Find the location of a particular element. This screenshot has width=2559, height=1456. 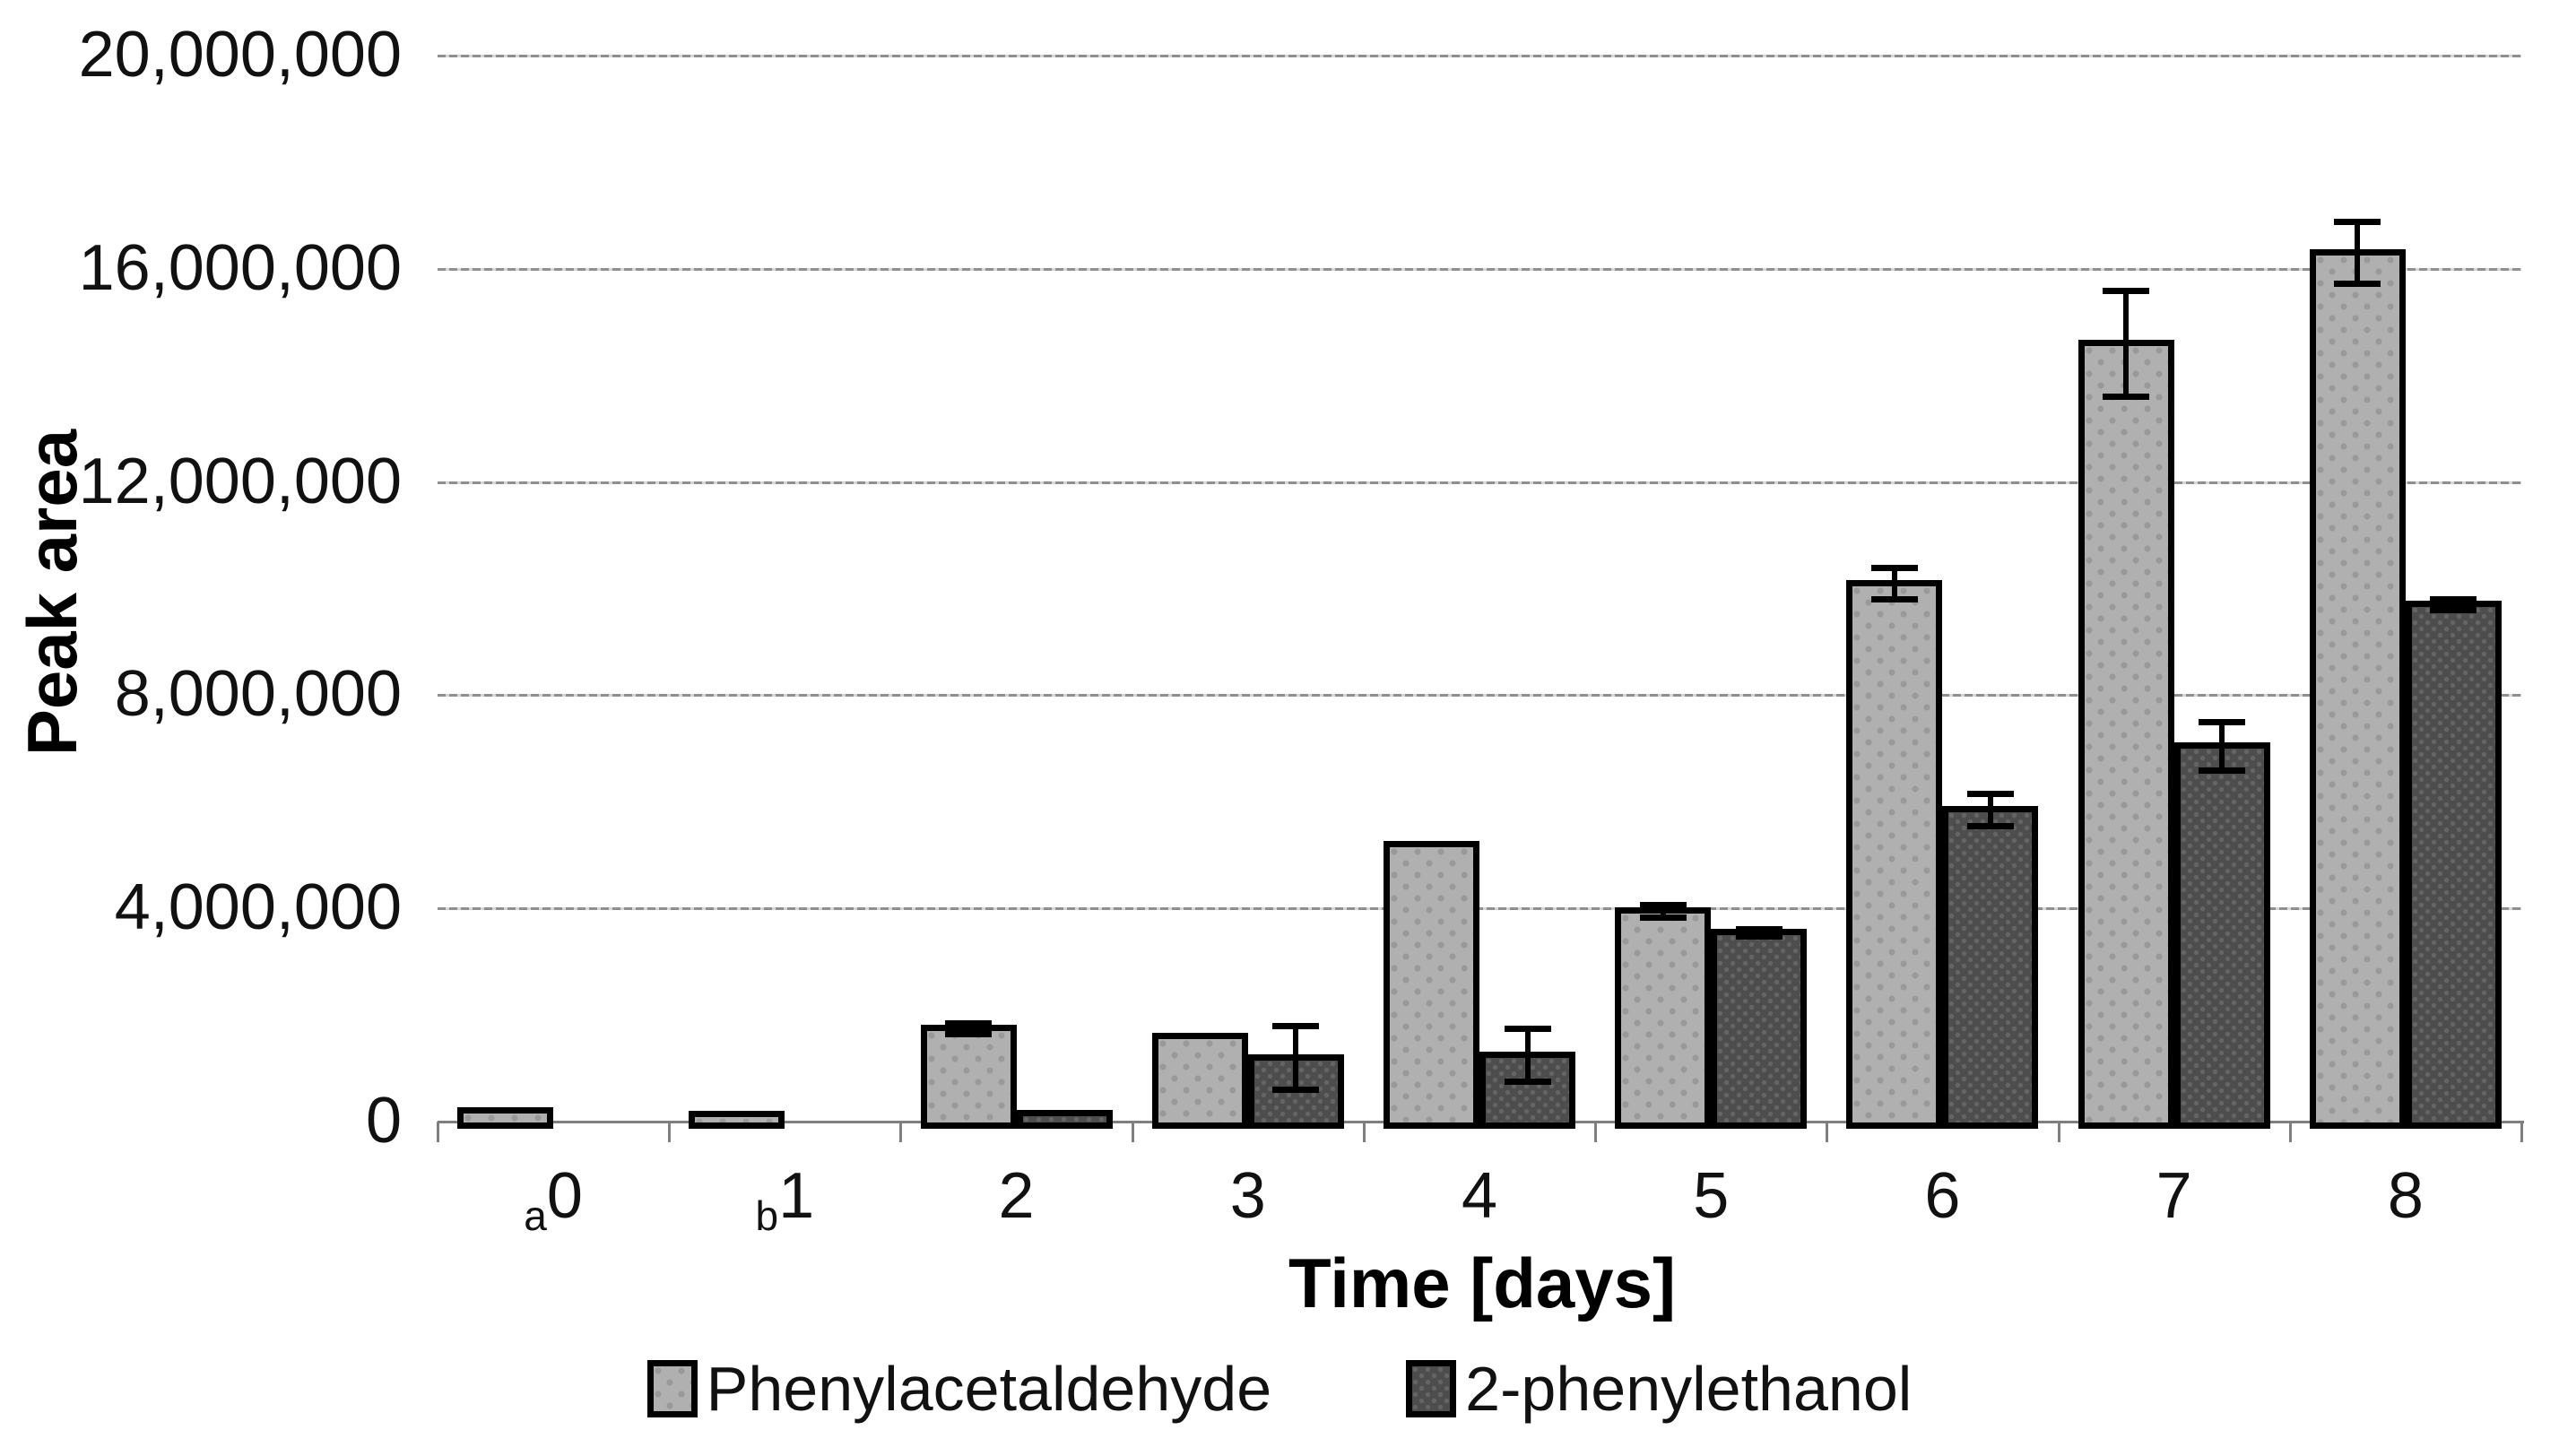

x-tick-label: 6 is located at coordinates (1942, 1196).